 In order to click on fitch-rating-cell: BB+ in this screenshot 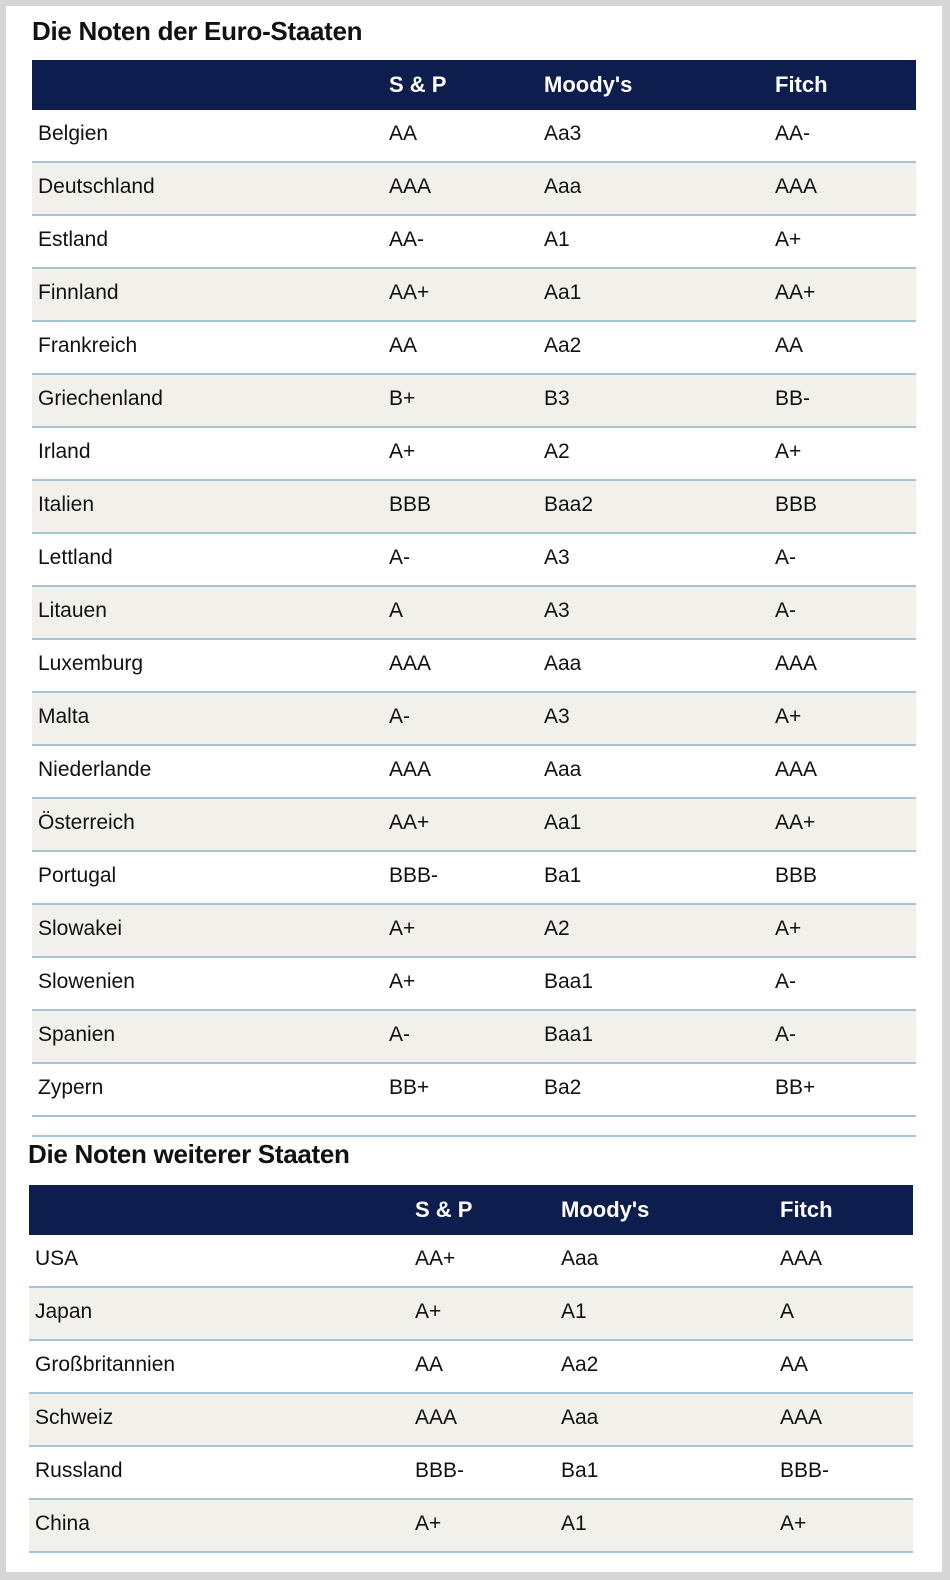, I will do `click(795, 1087)`.